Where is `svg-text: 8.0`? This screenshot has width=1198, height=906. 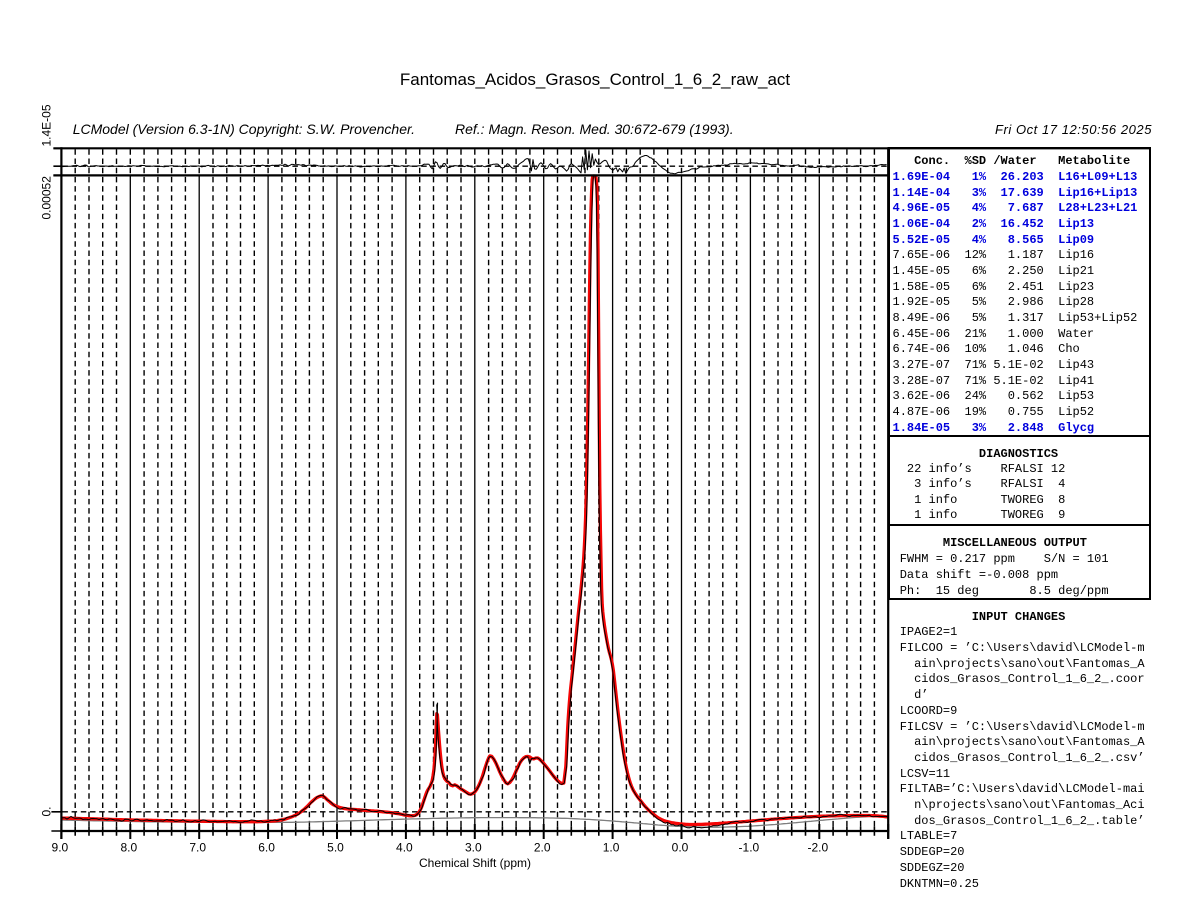 svg-text: 8.0 is located at coordinates (128, 848).